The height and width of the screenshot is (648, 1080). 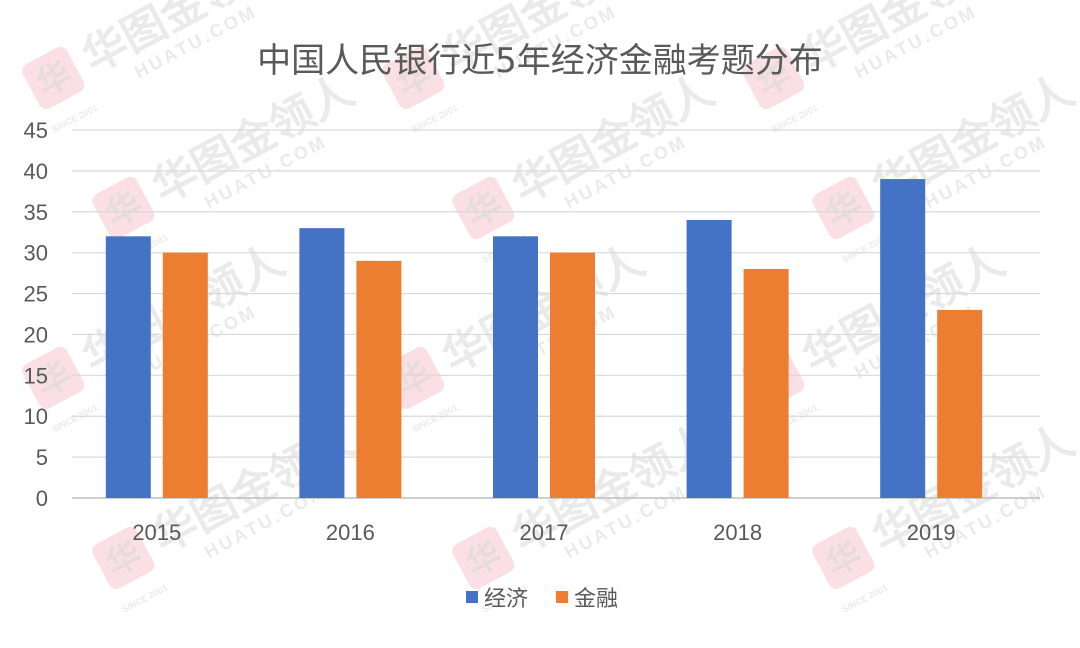 I want to click on y-tick-label: 0, so click(x=42, y=498).